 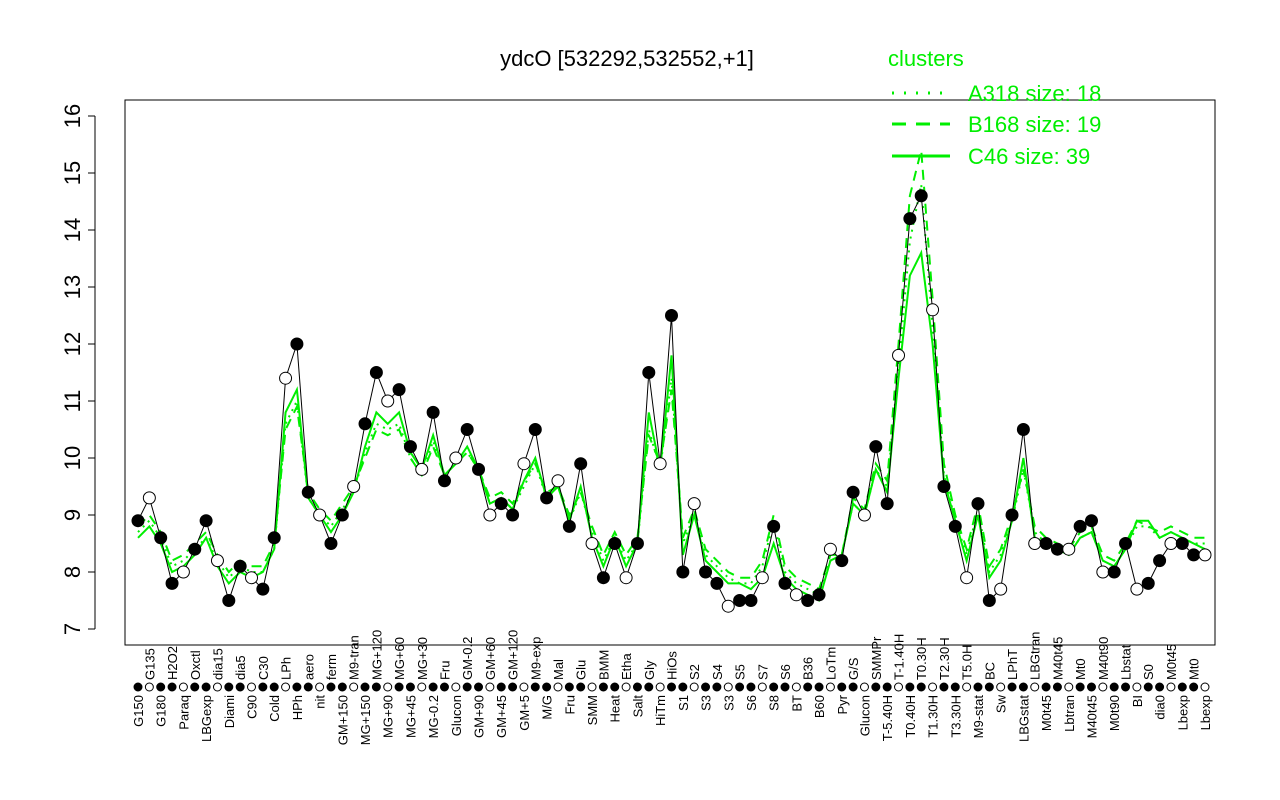 I want to click on x-tick-label: GM+45, so click(x=501, y=716).